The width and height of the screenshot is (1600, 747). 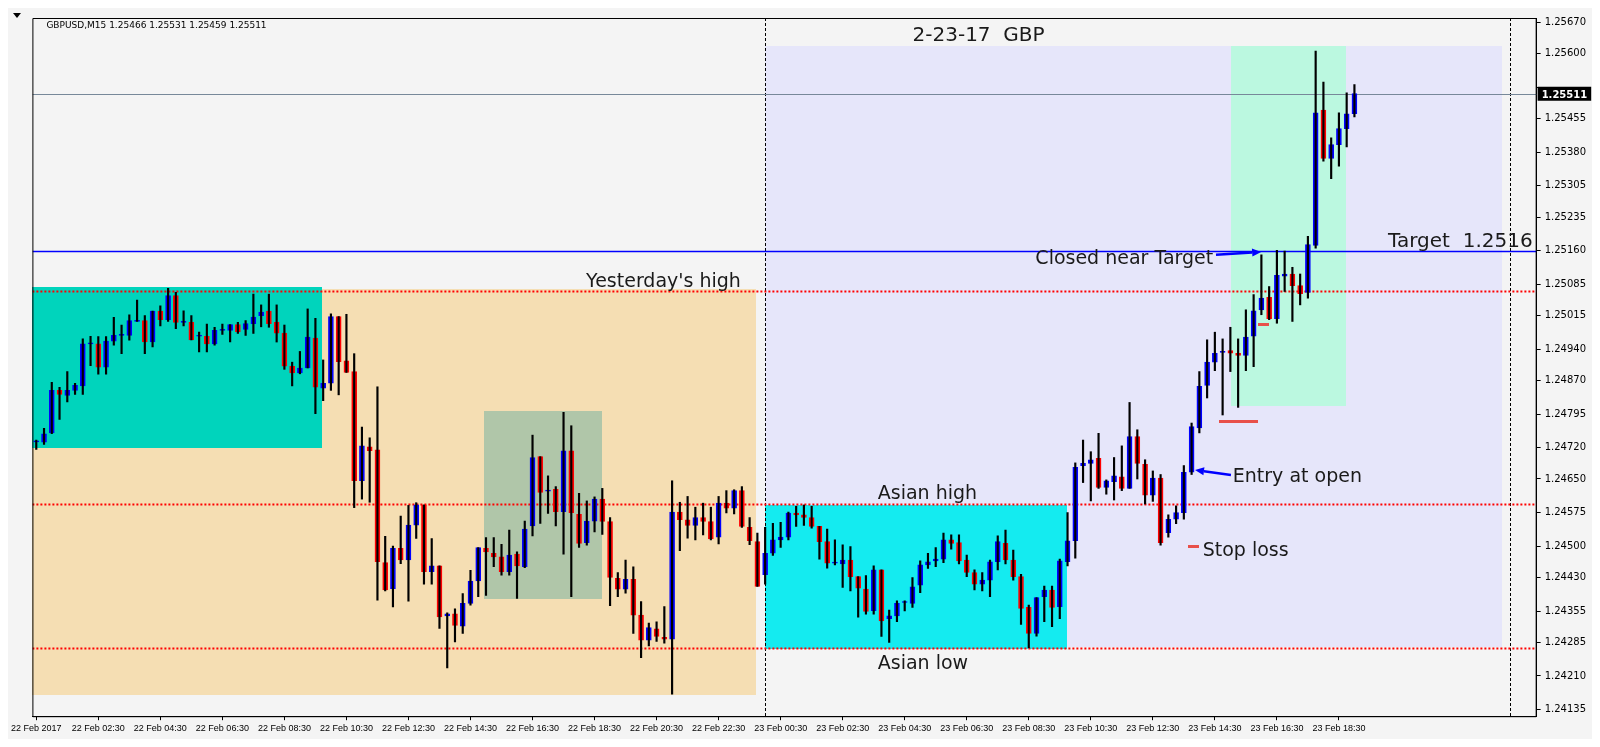 What do you see at coordinates (1565, 216) in the screenshot?
I see `y-tick-label: 1.25235` at bounding box center [1565, 216].